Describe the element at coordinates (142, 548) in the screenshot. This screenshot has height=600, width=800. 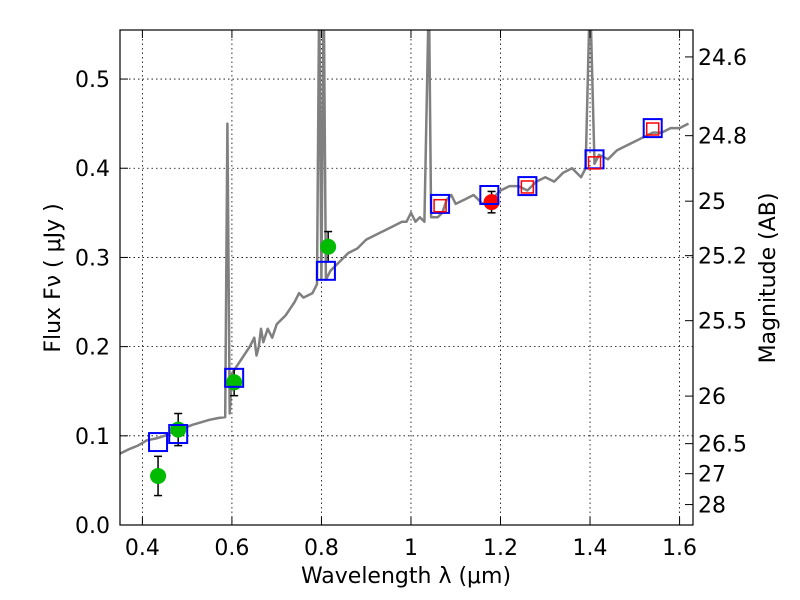
I see `x-tick-label: 0.4` at that location.